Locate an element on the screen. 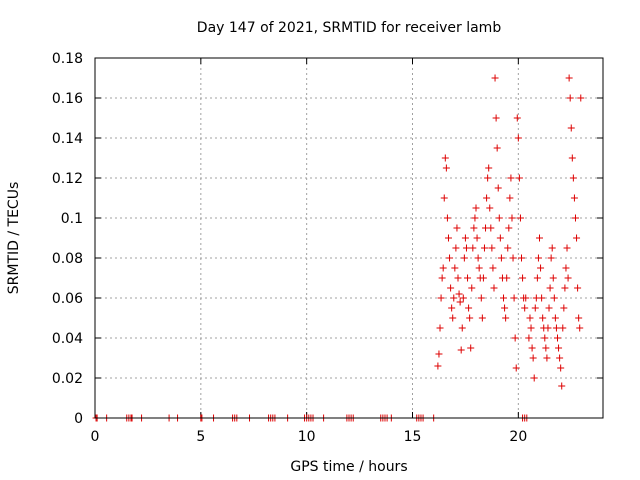 The image size is (640, 480). y-tick-label: 0.08 is located at coordinates (67, 259).